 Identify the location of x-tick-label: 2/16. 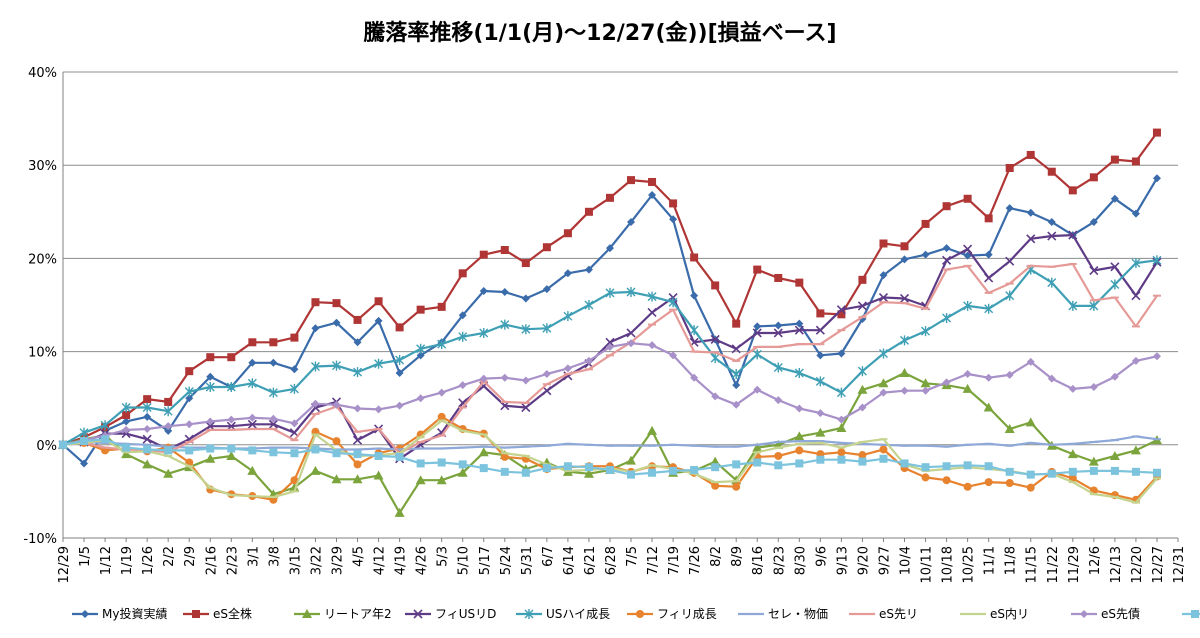
(211, 560).